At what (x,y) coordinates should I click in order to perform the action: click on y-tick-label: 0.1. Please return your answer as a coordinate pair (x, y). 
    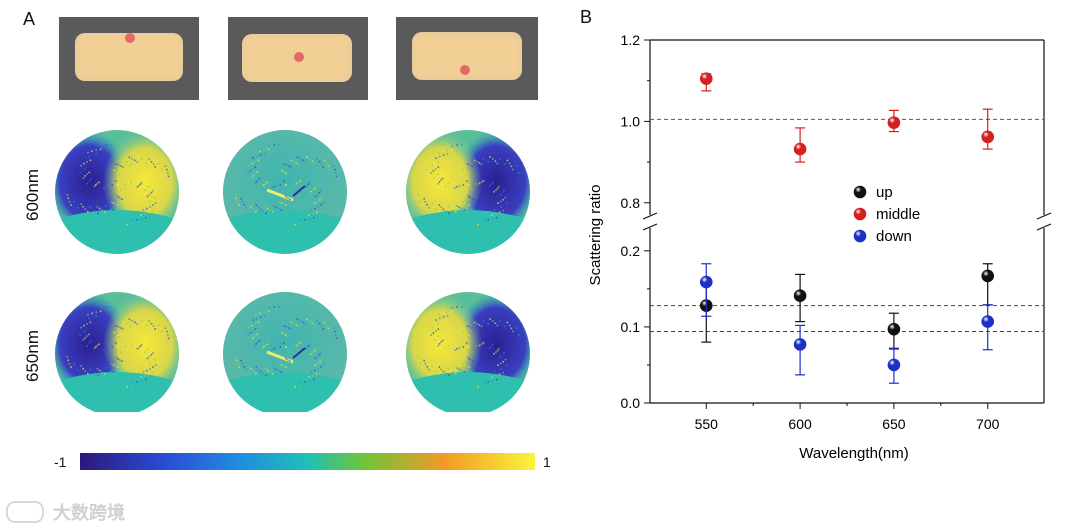
    Looking at the image, I should click on (631, 327).